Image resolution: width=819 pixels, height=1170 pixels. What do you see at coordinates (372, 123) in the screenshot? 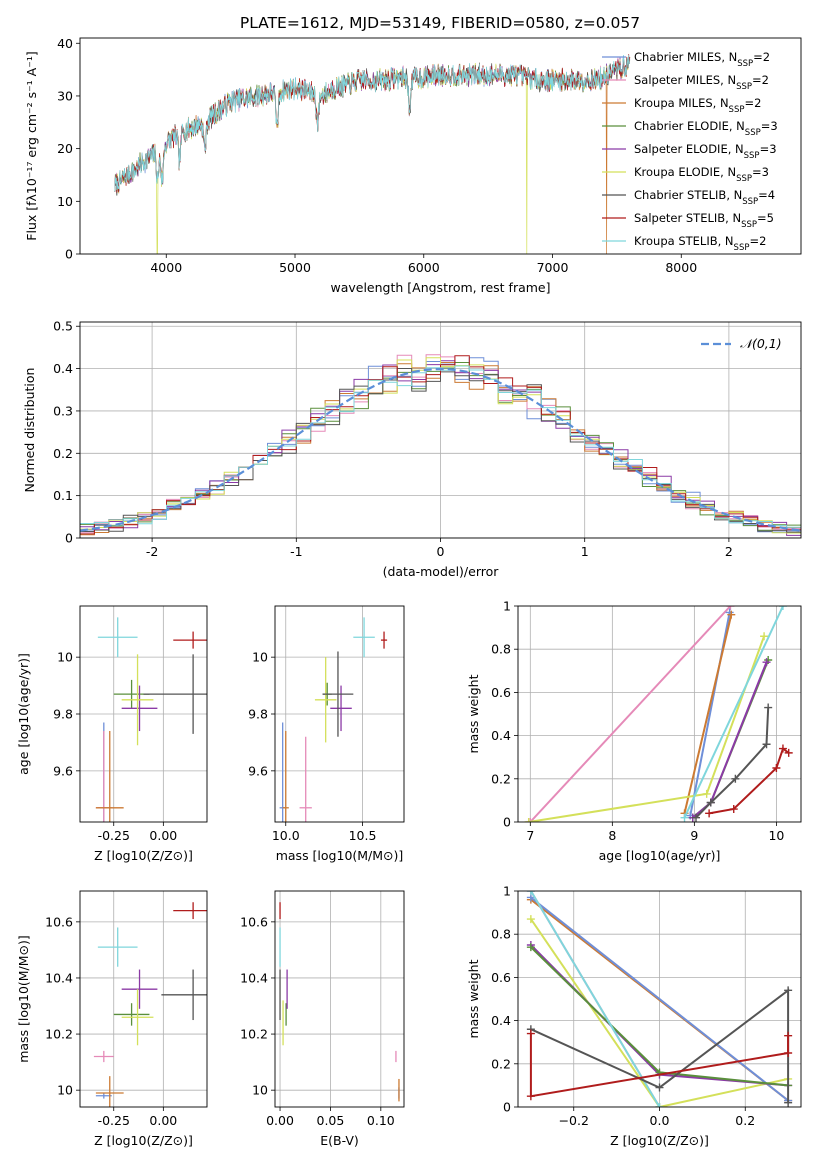
I see `spectrum-kroupa-stelib` at bounding box center [372, 123].